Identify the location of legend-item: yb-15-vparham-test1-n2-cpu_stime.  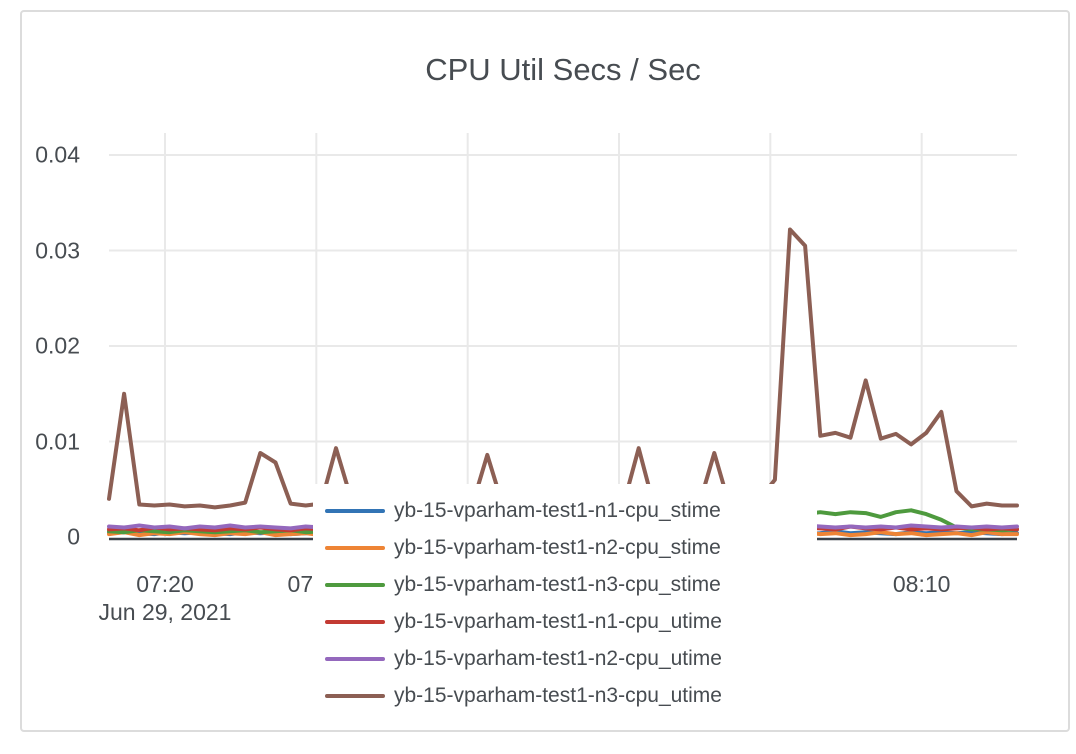
(571, 547).